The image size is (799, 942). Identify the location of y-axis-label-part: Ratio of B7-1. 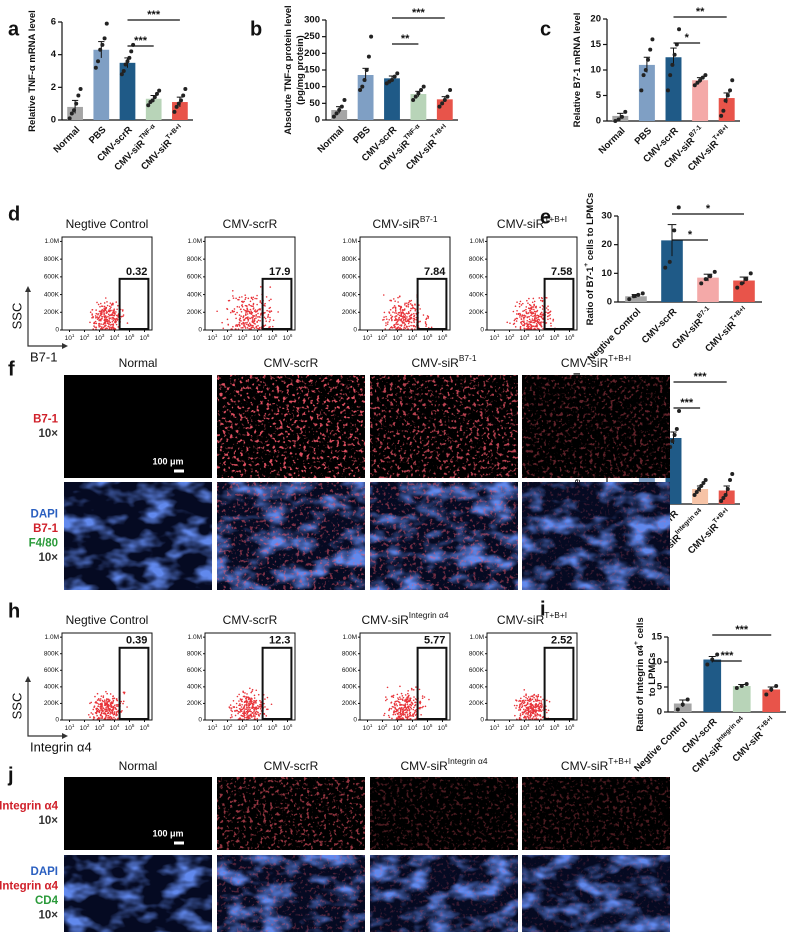
(590, 295).